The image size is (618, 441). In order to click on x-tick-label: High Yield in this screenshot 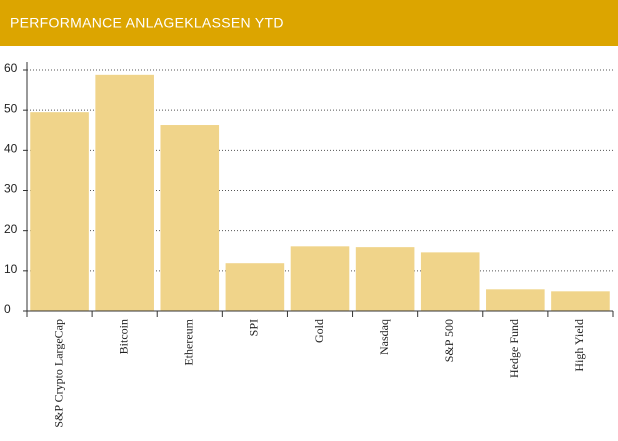, I will do `click(579, 345)`.